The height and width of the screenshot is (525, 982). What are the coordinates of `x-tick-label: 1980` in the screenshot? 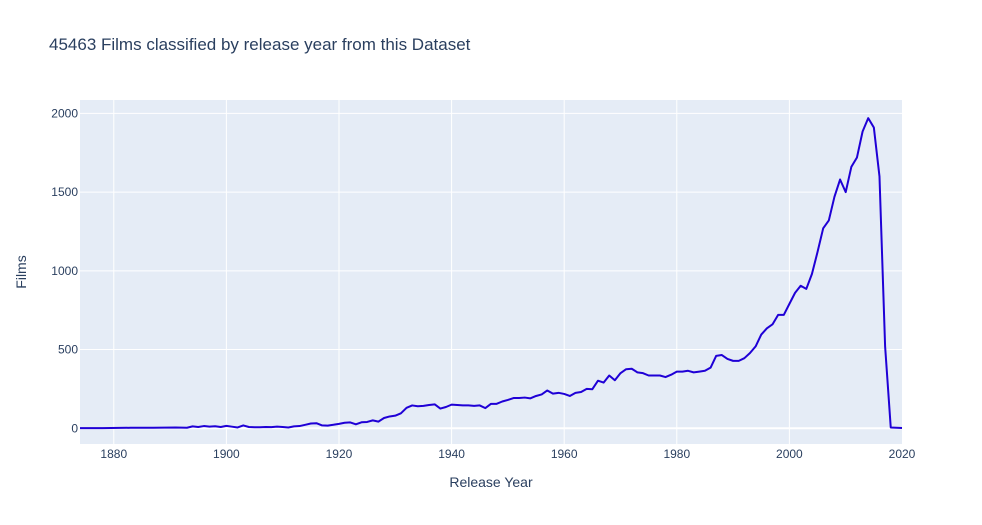 It's located at (676, 454).